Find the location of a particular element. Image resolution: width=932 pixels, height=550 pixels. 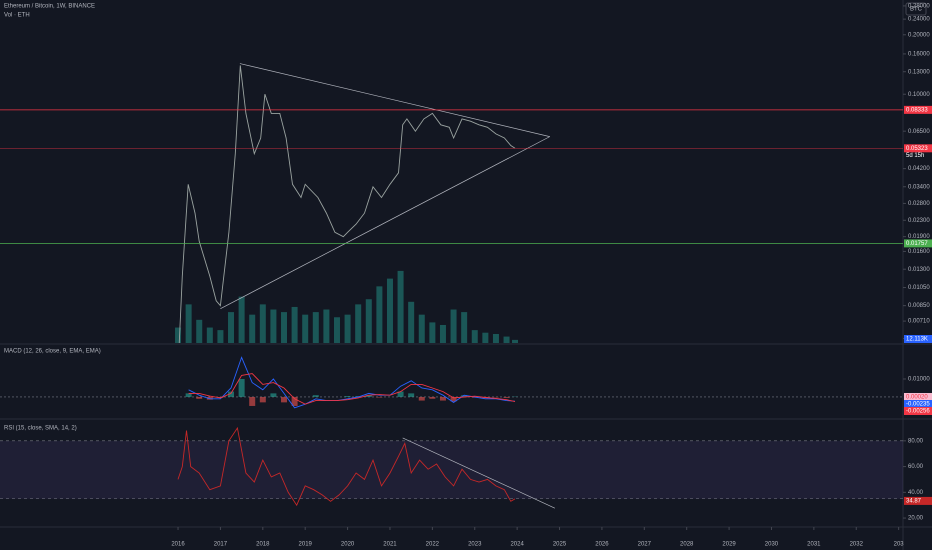

rsi-line is located at coordinates (346, 466).